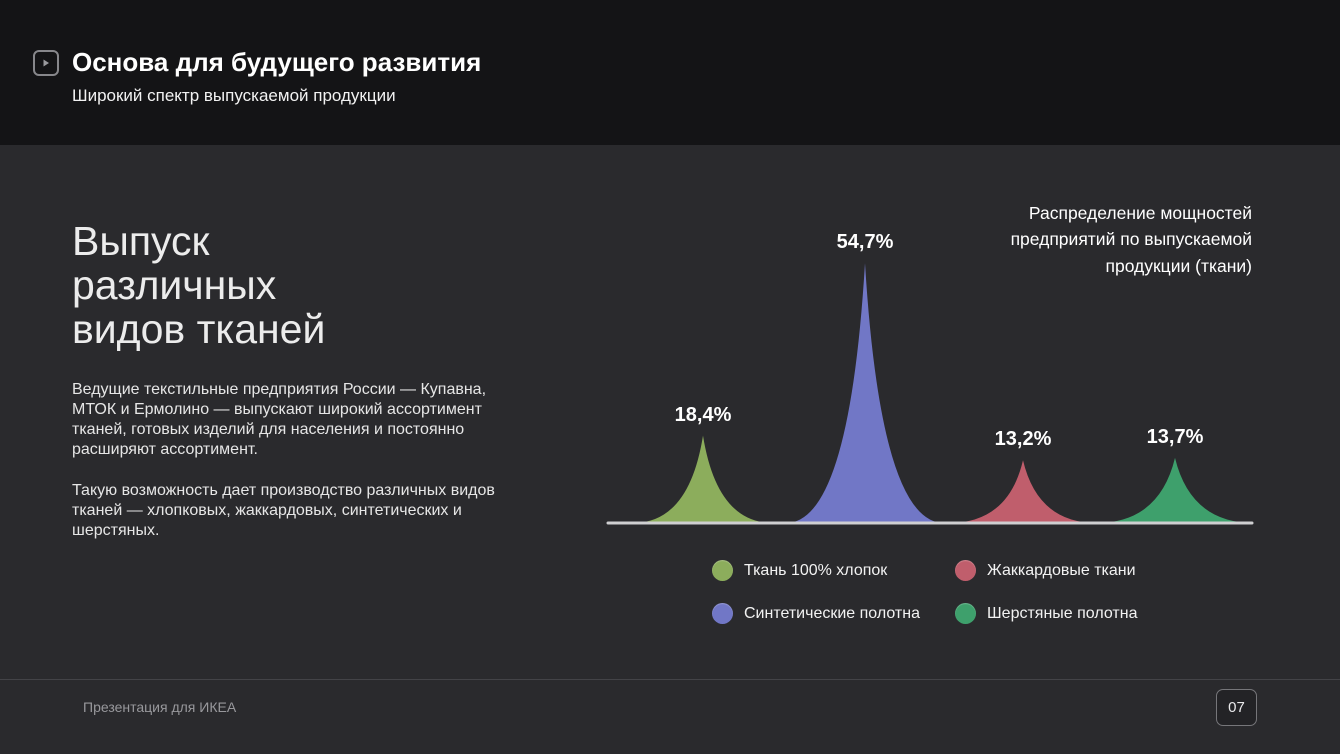 The image size is (1340, 754). What do you see at coordinates (46, 63) in the screenshot?
I see `play-icon` at bounding box center [46, 63].